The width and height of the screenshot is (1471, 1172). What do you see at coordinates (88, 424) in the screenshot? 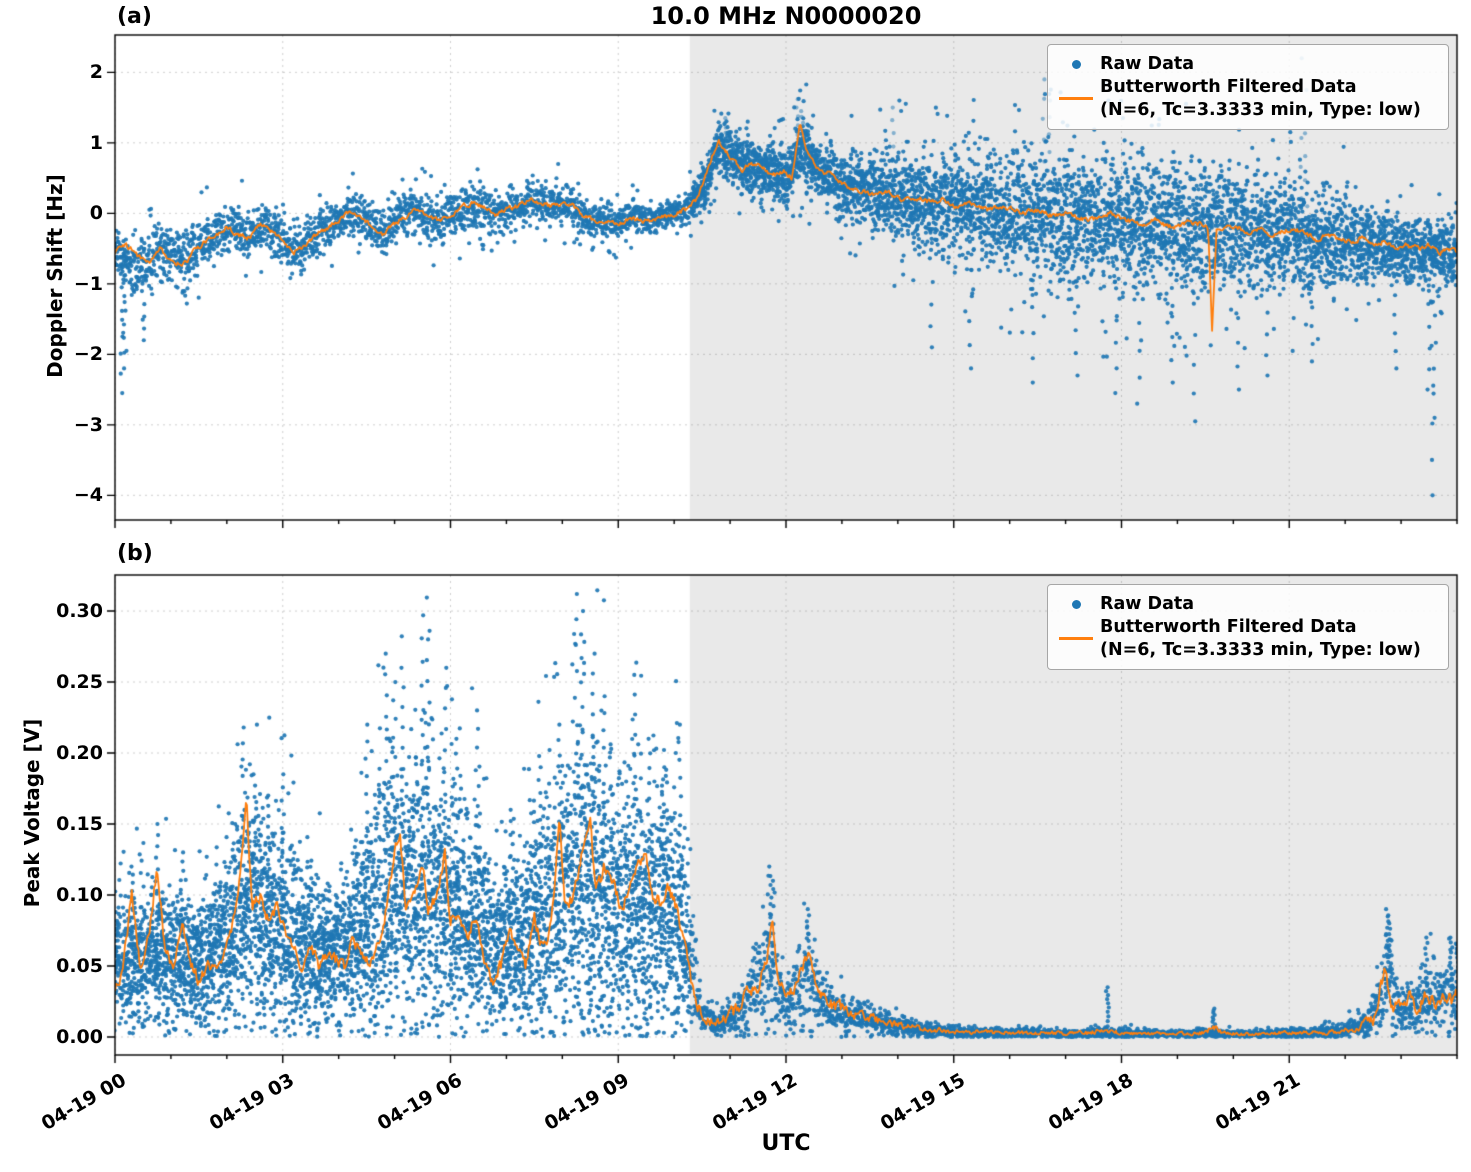
I see `y-tick-label: −3` at bounding box center [88, 424].